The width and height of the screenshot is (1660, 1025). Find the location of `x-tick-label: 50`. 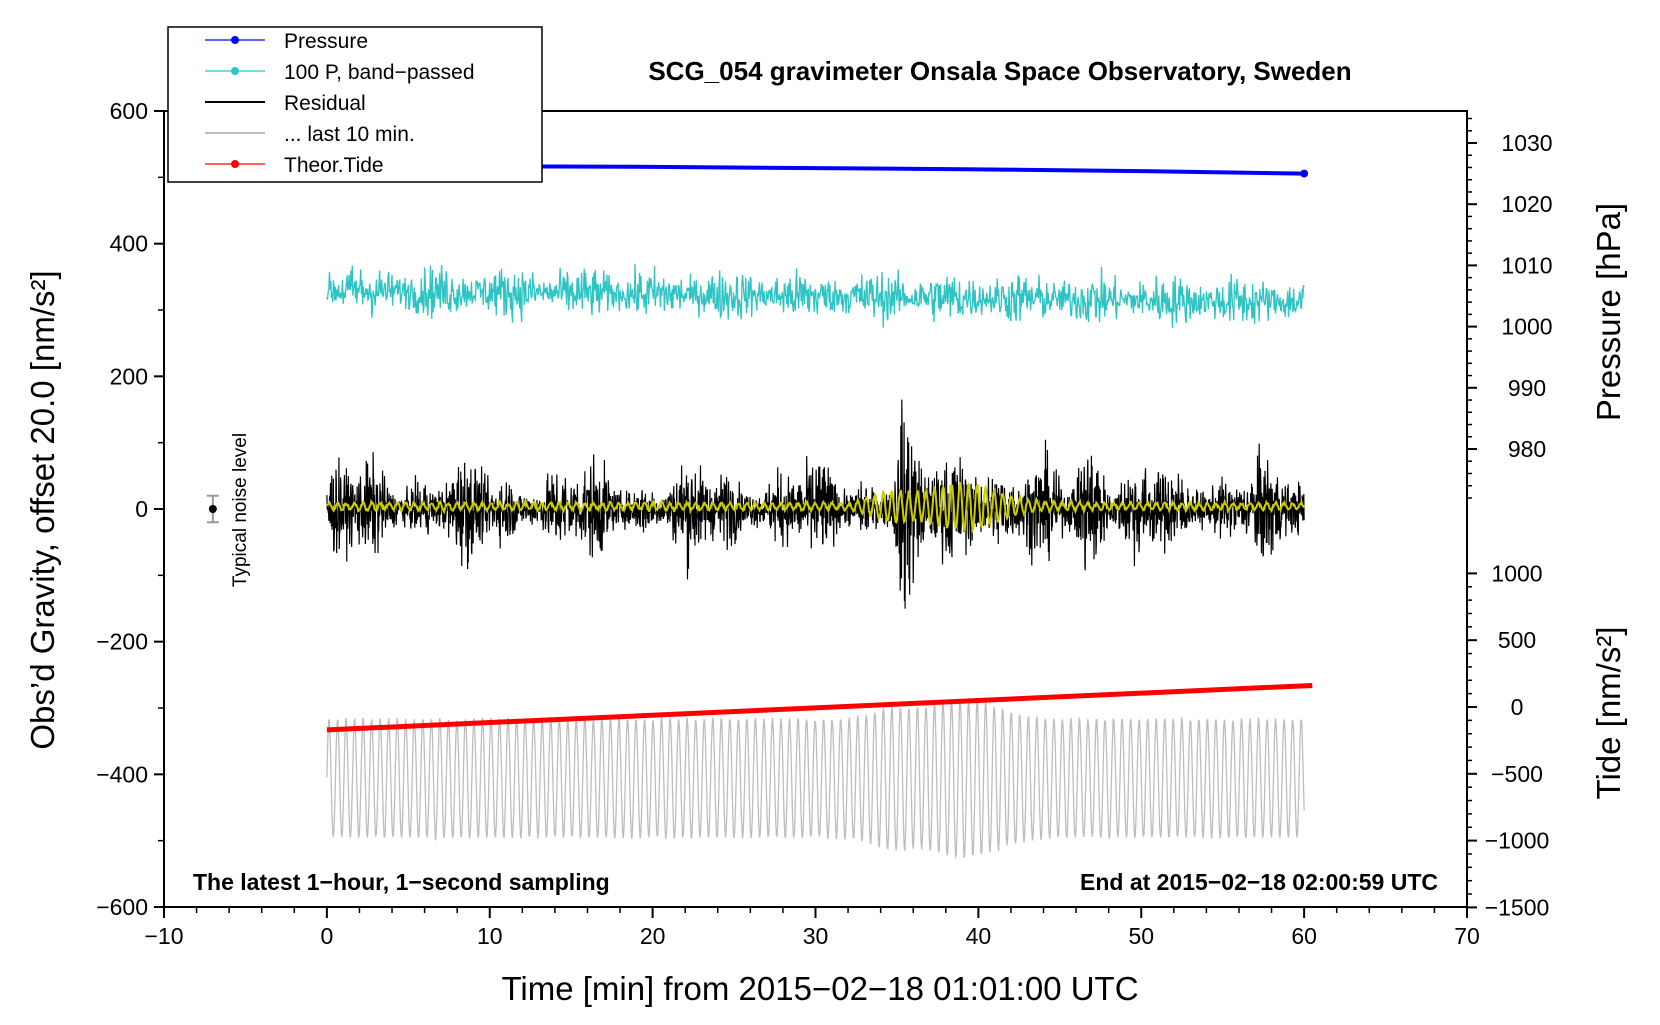

x-tick-label: 50 is located at coordinates (1141, 936).